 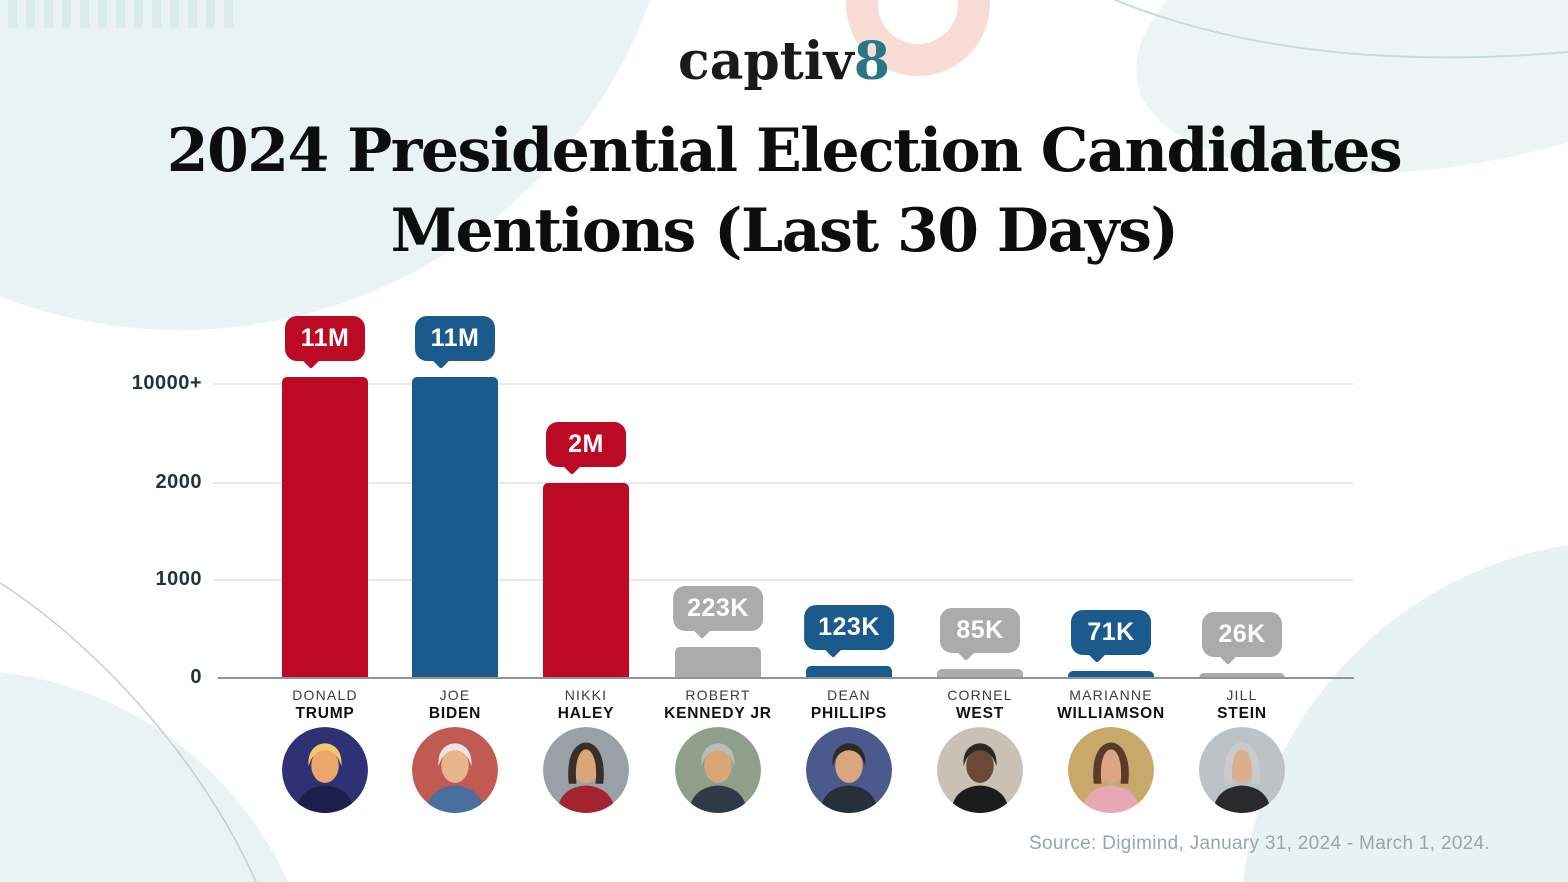 What do you see at coordinates (1111, 714) in the screenshot?
I see `last-name: WILLIAMSON` at bounding box center [1111, 714].